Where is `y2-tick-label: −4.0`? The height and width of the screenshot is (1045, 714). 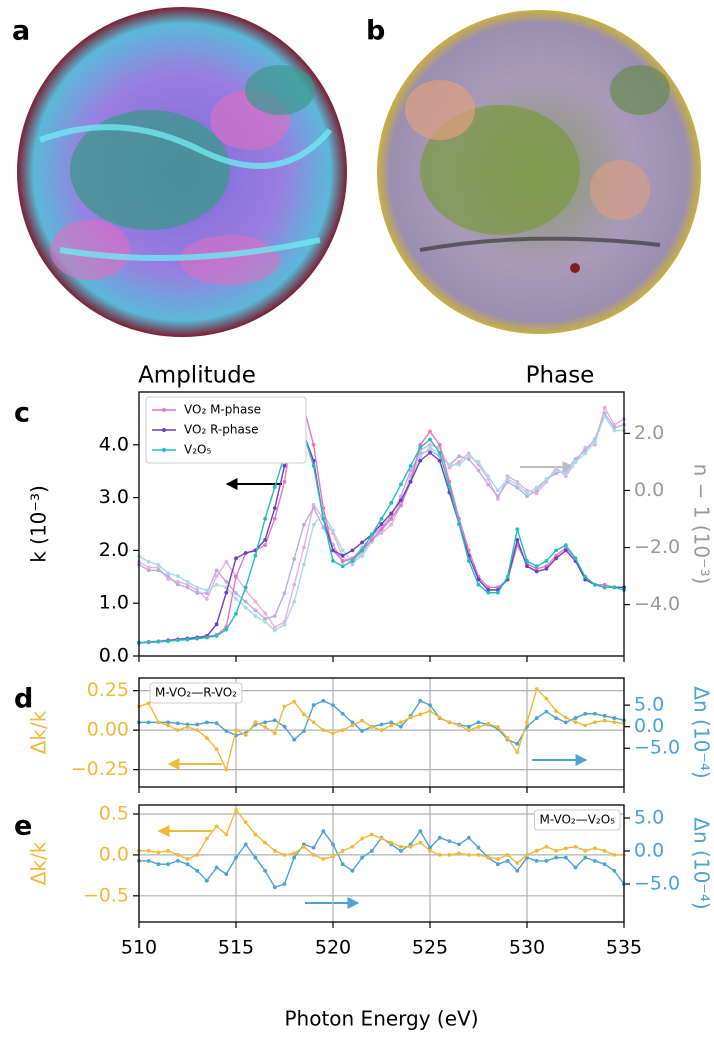
y2-tick-label: −4.0 is located at coordinates (657, 604).